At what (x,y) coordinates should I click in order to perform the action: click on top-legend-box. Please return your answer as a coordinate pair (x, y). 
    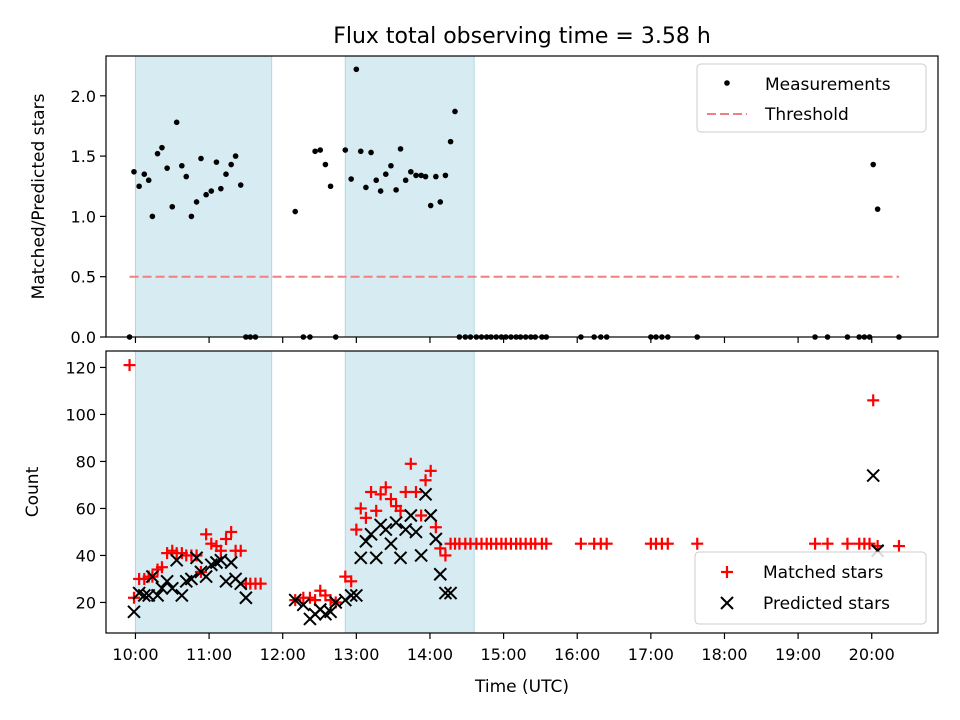
    Looking at the image, I should click on (811, 98).